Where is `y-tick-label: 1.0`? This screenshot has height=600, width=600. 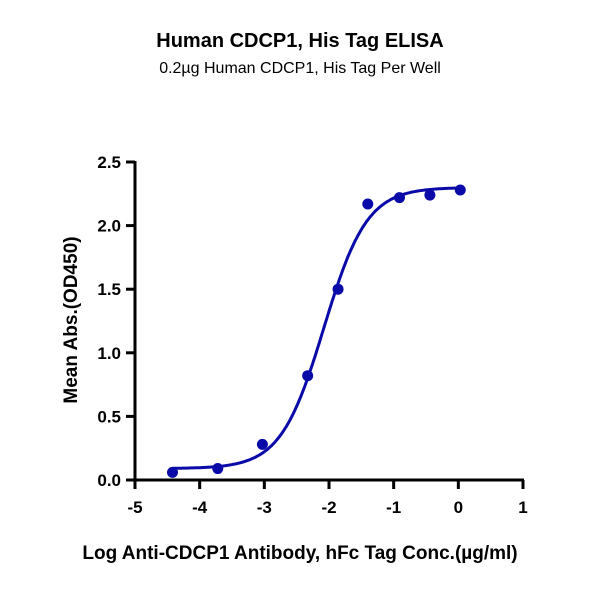 y-tick-label: 1.0 is located at coordinates (109, 353).